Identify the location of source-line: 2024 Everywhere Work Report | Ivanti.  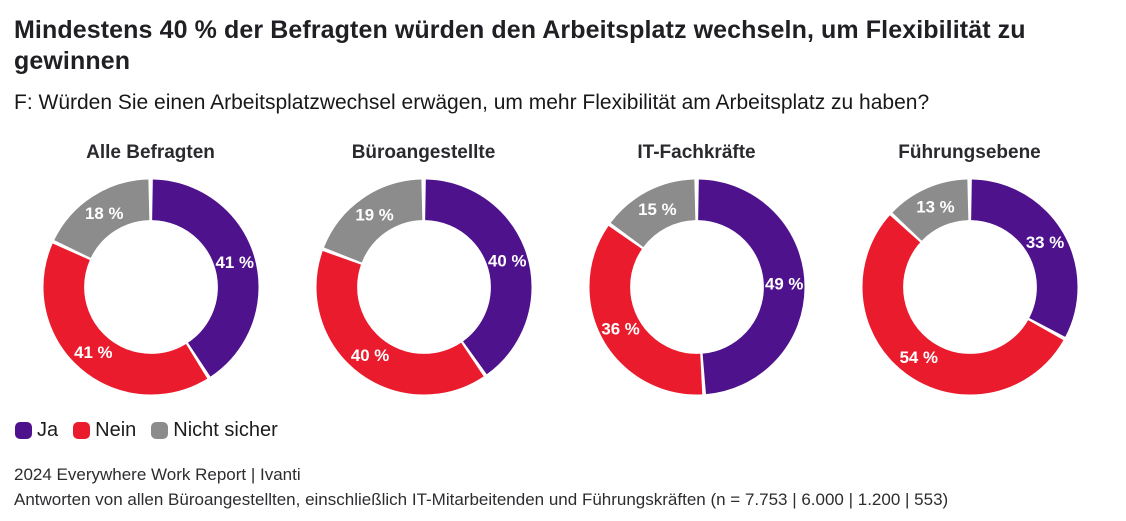
(157, 474).